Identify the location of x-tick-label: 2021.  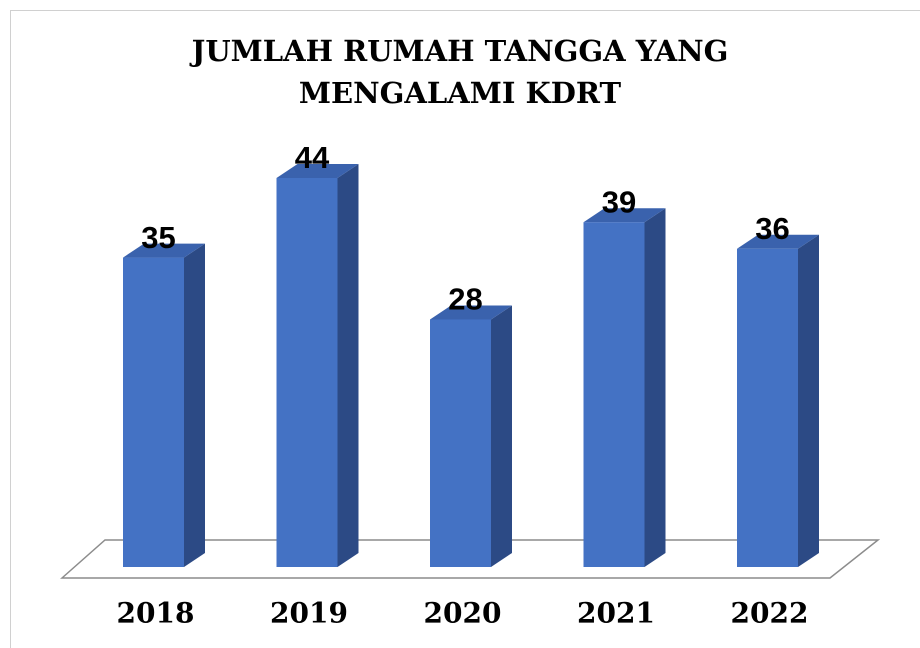
(616, 613).